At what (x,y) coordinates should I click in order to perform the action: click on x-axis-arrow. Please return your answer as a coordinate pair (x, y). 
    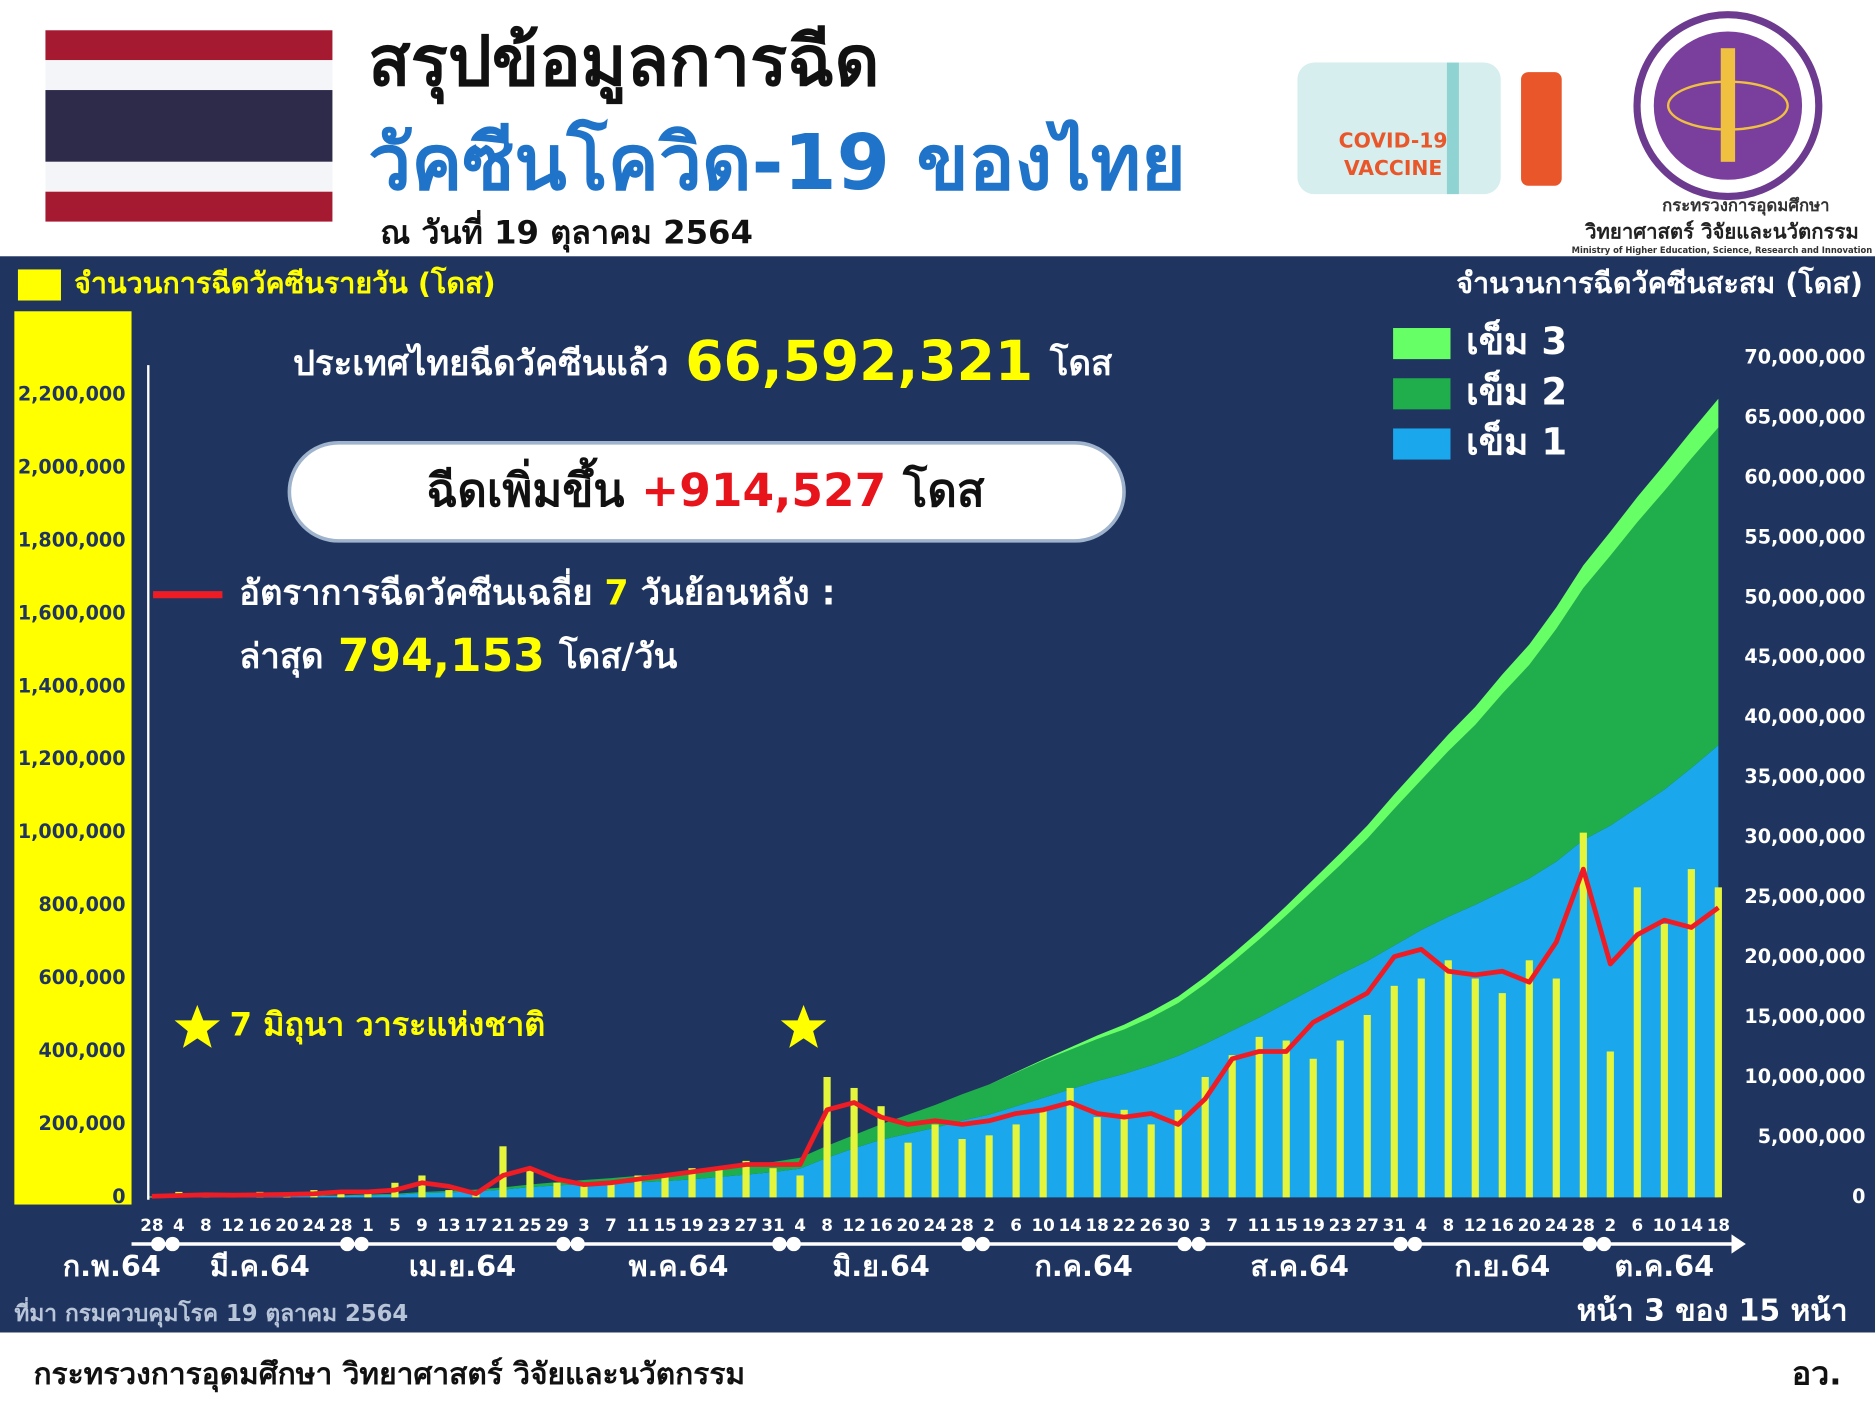
    Looking at the image, I should click on (1738, 1244).